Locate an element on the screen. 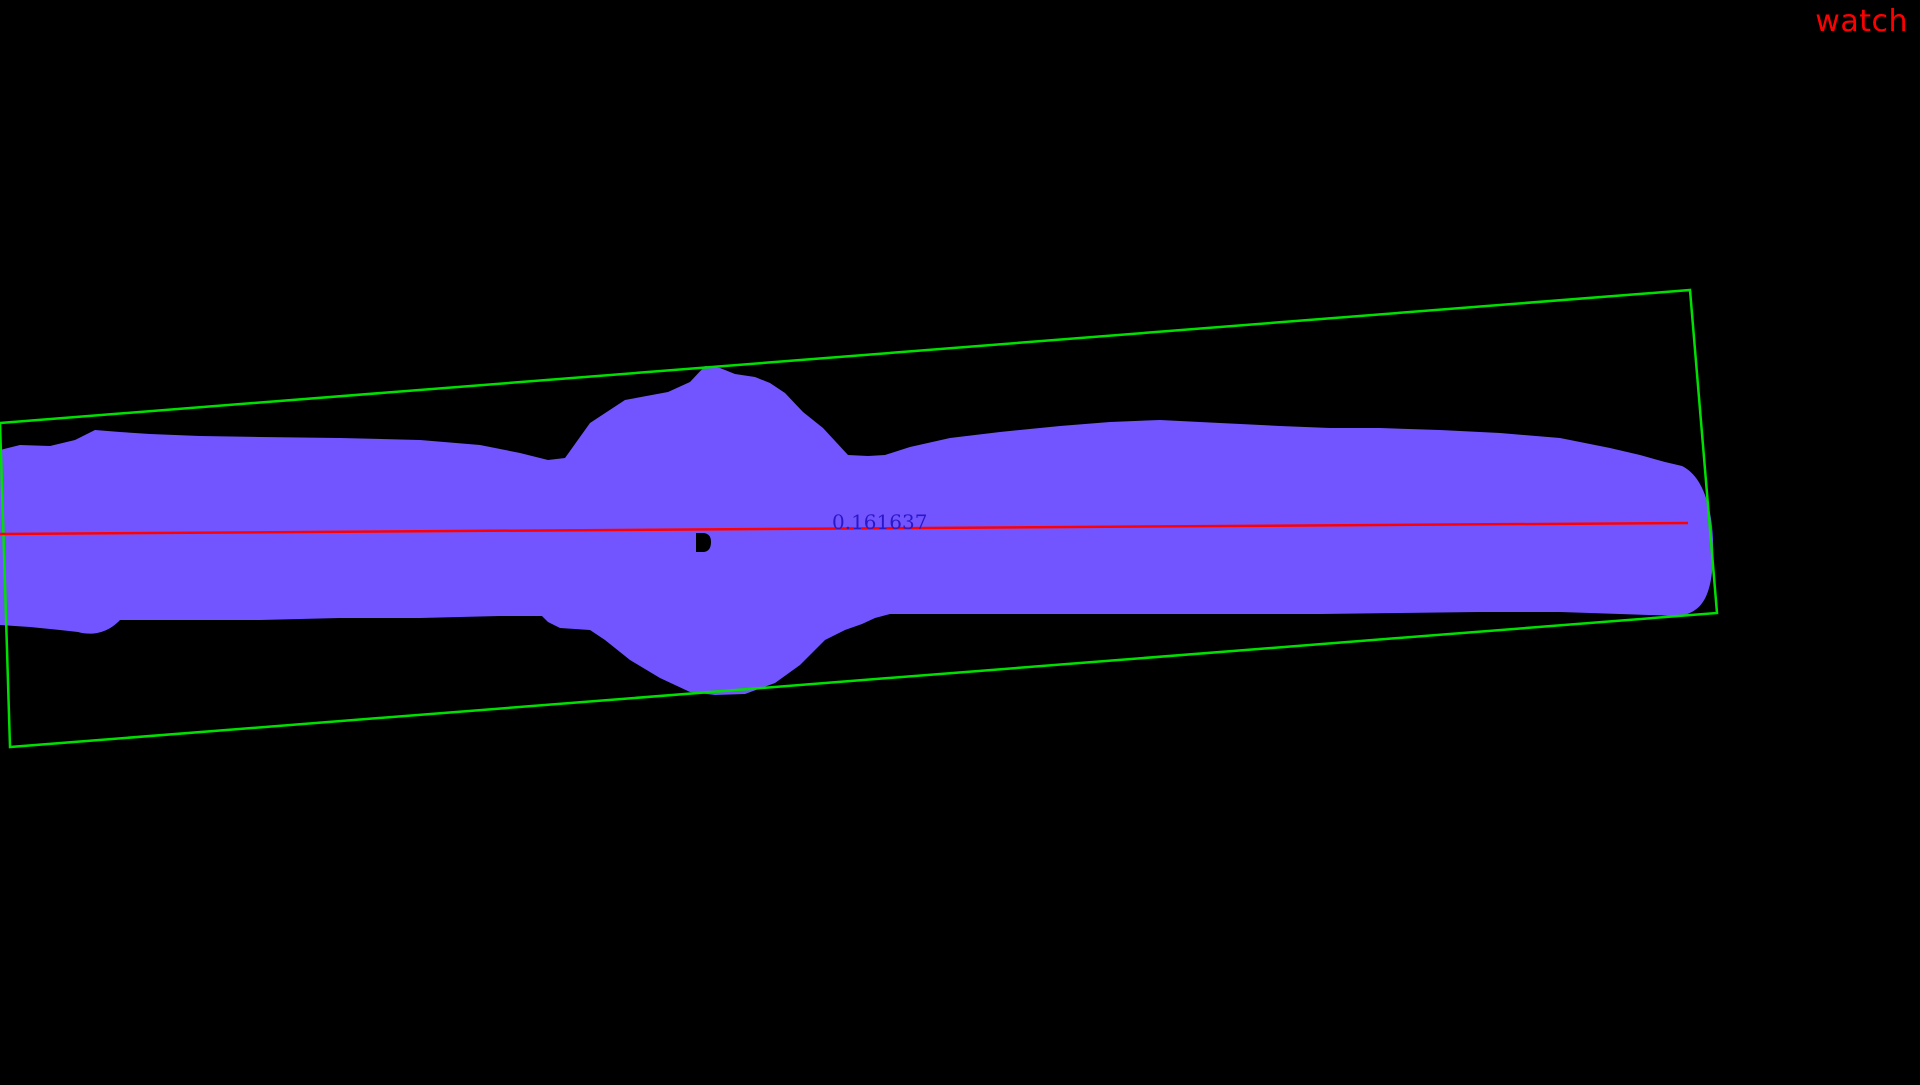 The height and width of the screenshot is (1085, 1920). orientation-axis-line is located at coordinates (844, 528).